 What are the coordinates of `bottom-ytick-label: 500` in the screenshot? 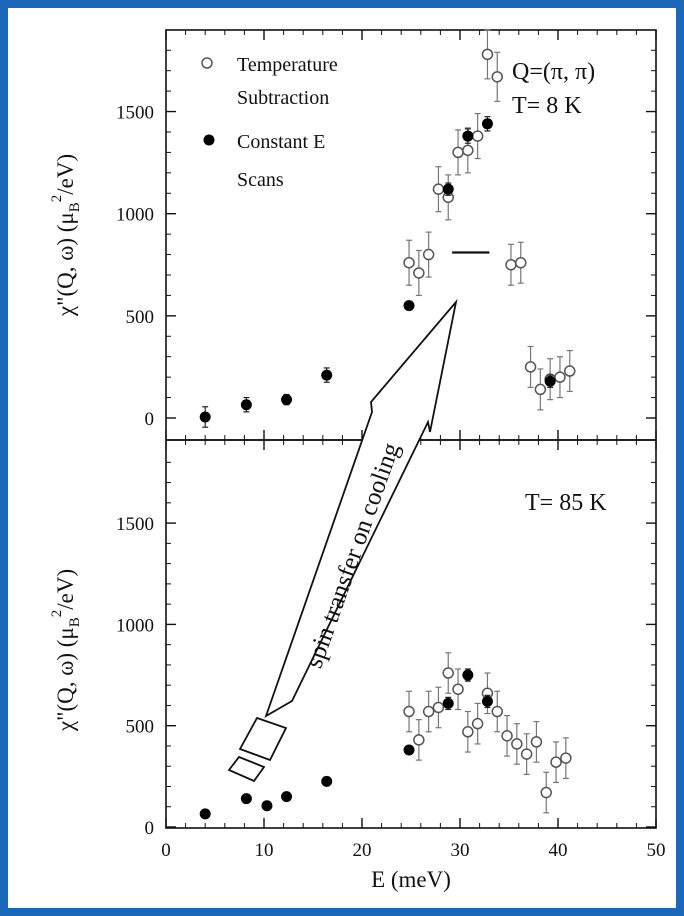 It's located at (140, 727).